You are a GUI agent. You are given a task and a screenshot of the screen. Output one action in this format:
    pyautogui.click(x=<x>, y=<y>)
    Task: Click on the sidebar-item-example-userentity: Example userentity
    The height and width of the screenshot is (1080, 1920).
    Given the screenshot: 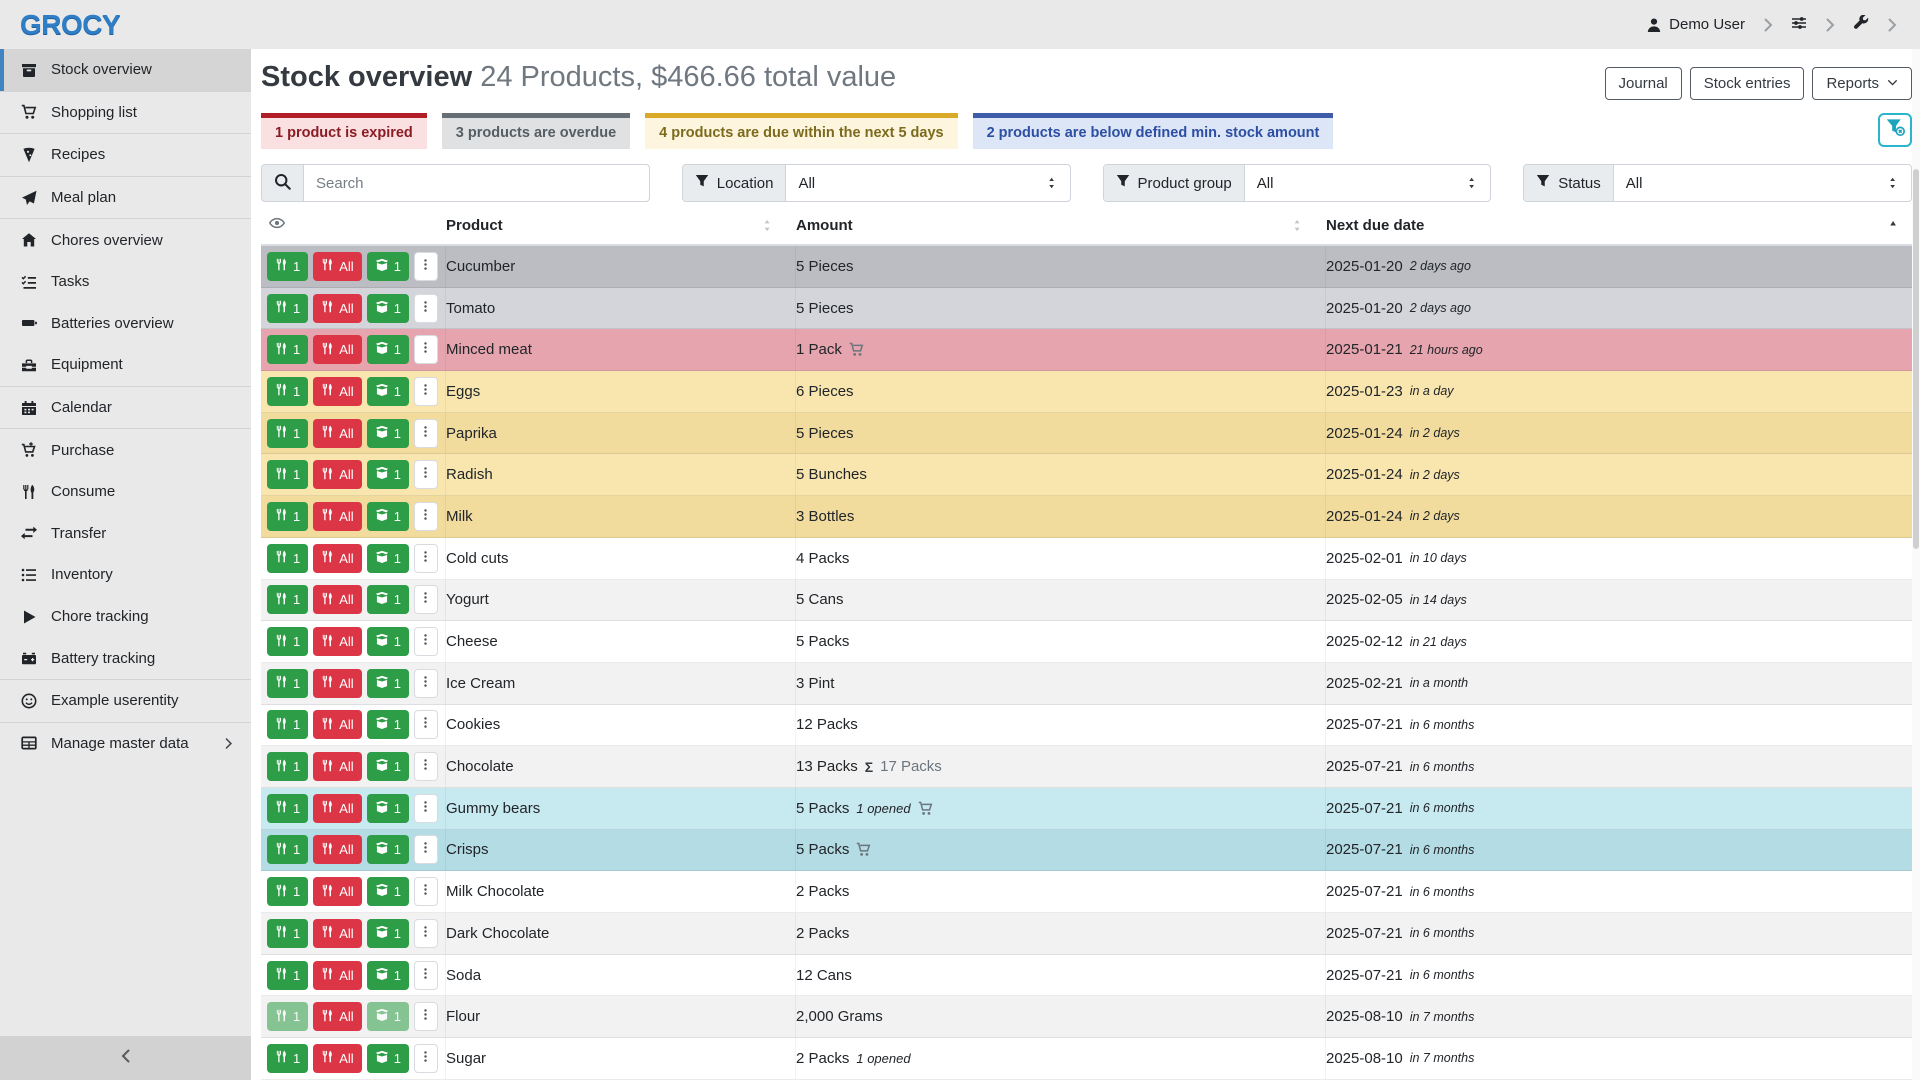 What is the action you would take?
    pyautogui.click(x=125, y=701)
    